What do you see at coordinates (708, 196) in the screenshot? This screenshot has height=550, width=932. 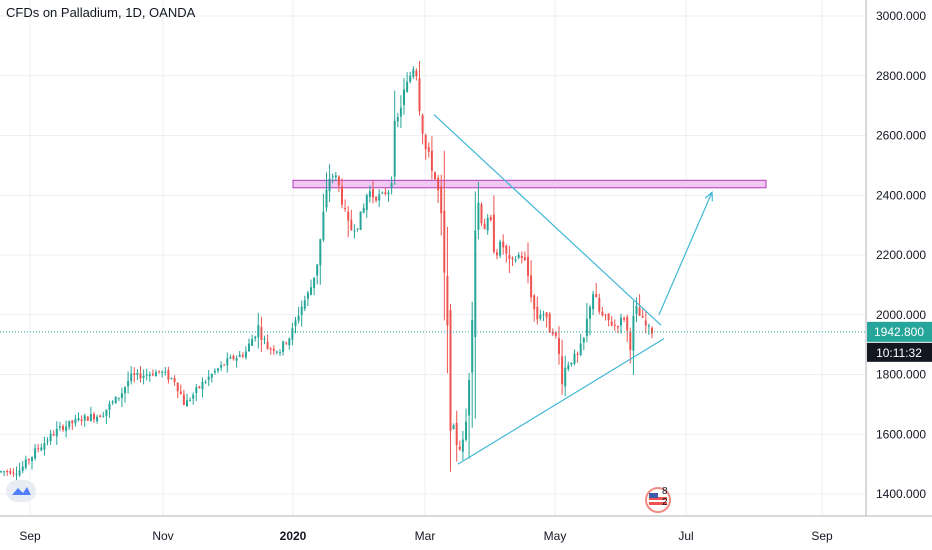 I see `projection-arrow-head` at bounding box center [708, 196].